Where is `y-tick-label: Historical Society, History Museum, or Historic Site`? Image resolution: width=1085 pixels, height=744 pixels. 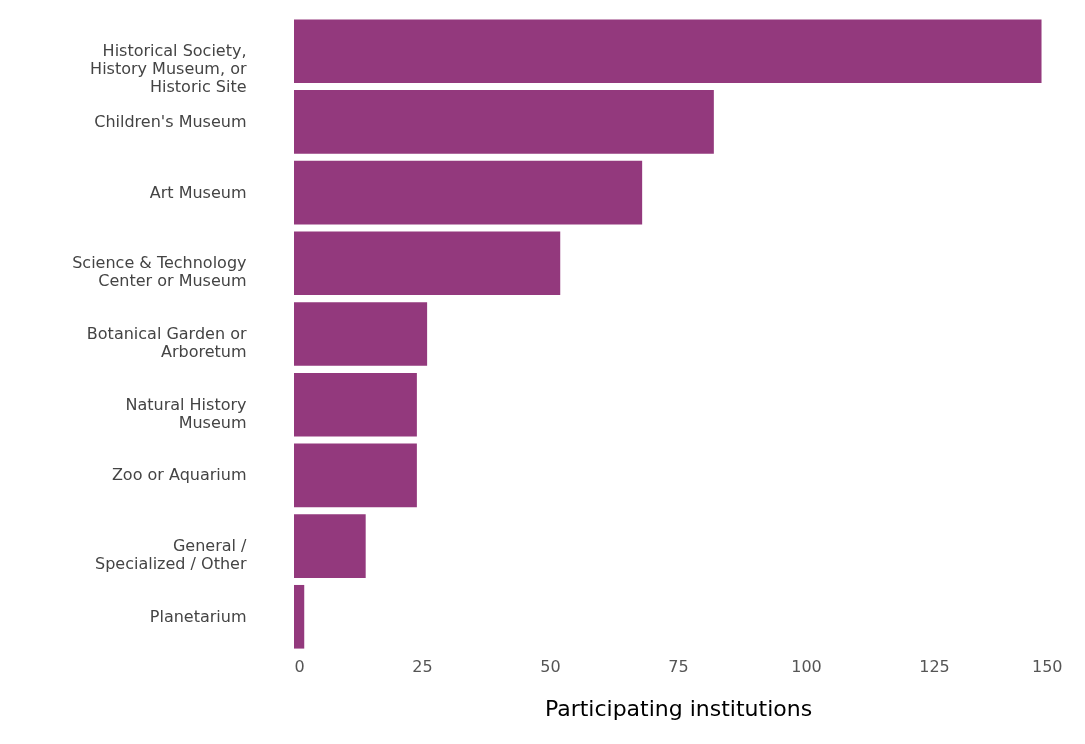 y-tick-label: Historical Society, History Museum, or Historic Site is located at coordinates (168, 69).